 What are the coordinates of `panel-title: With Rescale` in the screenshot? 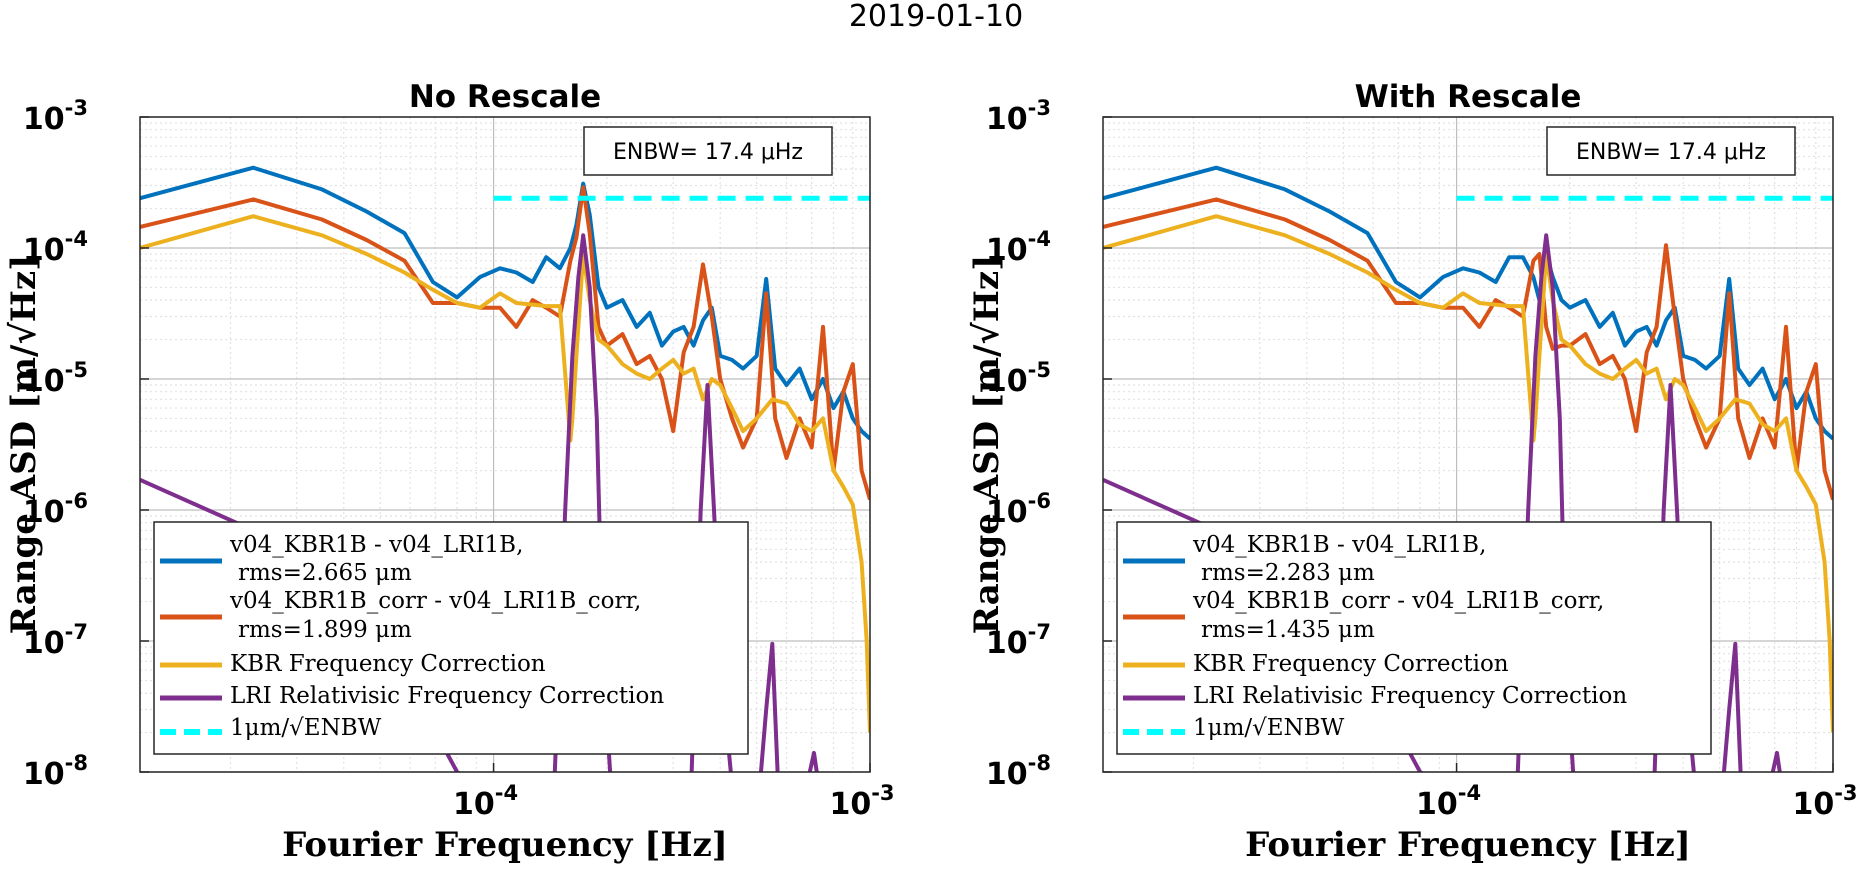 It's located at (1468, 97).